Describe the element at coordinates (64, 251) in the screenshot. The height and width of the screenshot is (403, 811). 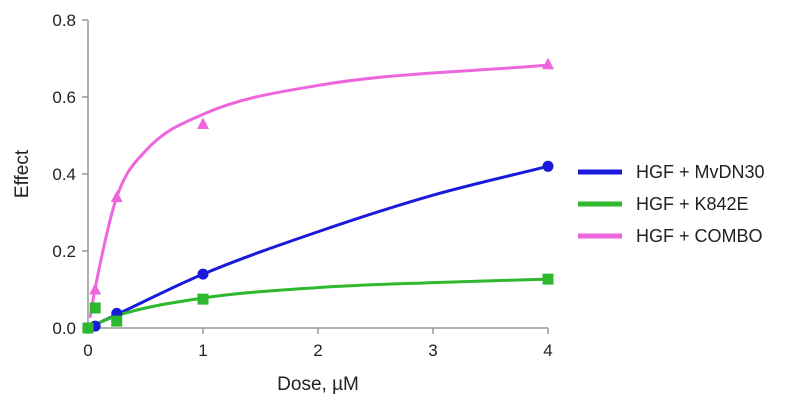
I see `y-tick-label: 0.2` at that location.